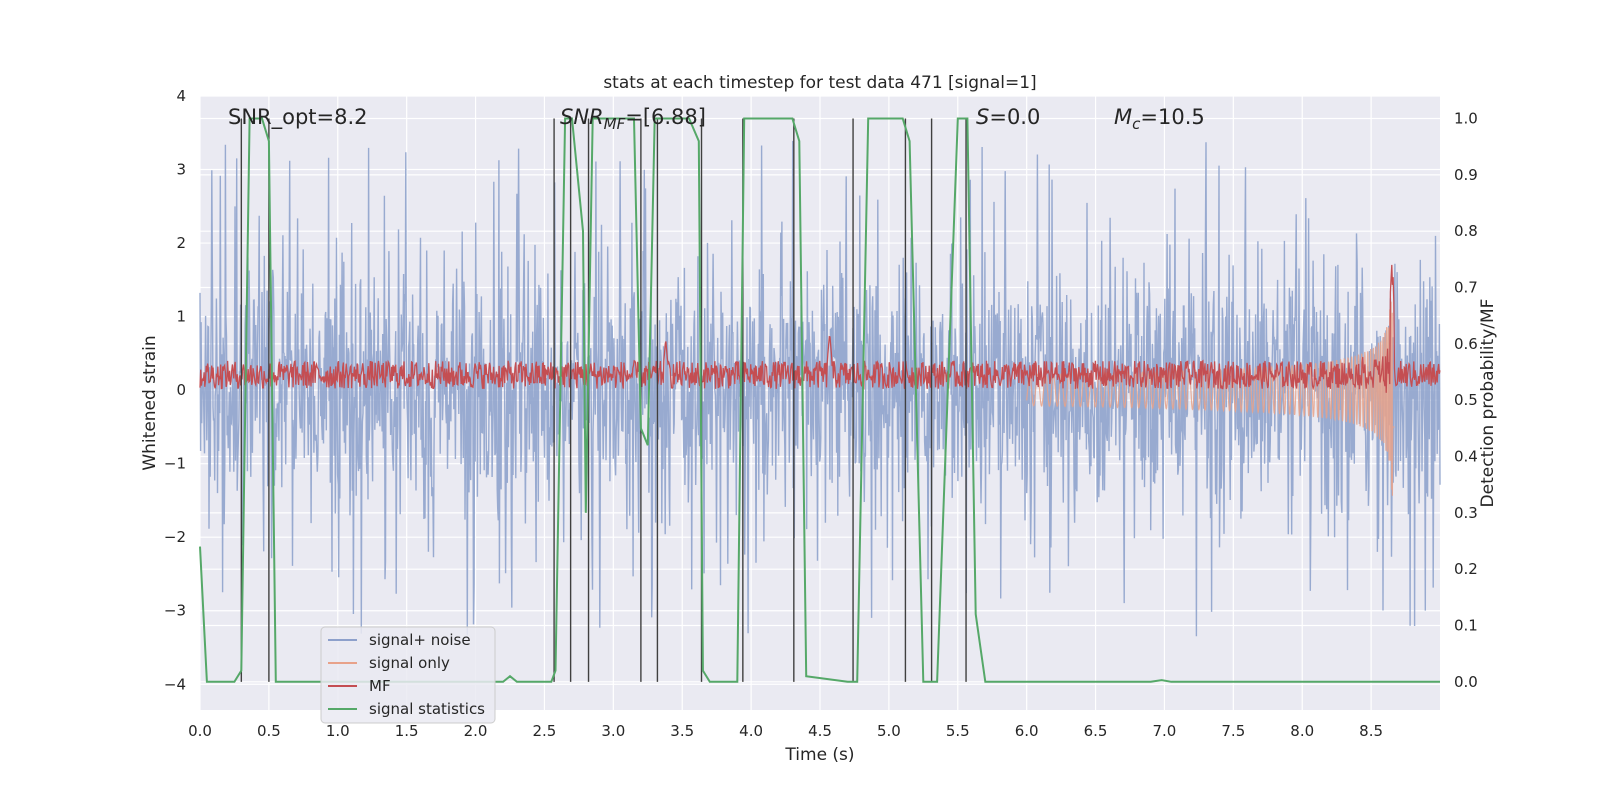  Describe the element at coordinates (338, 731) in the screenshot. I see `x-tick-label: 1.0` at that location.